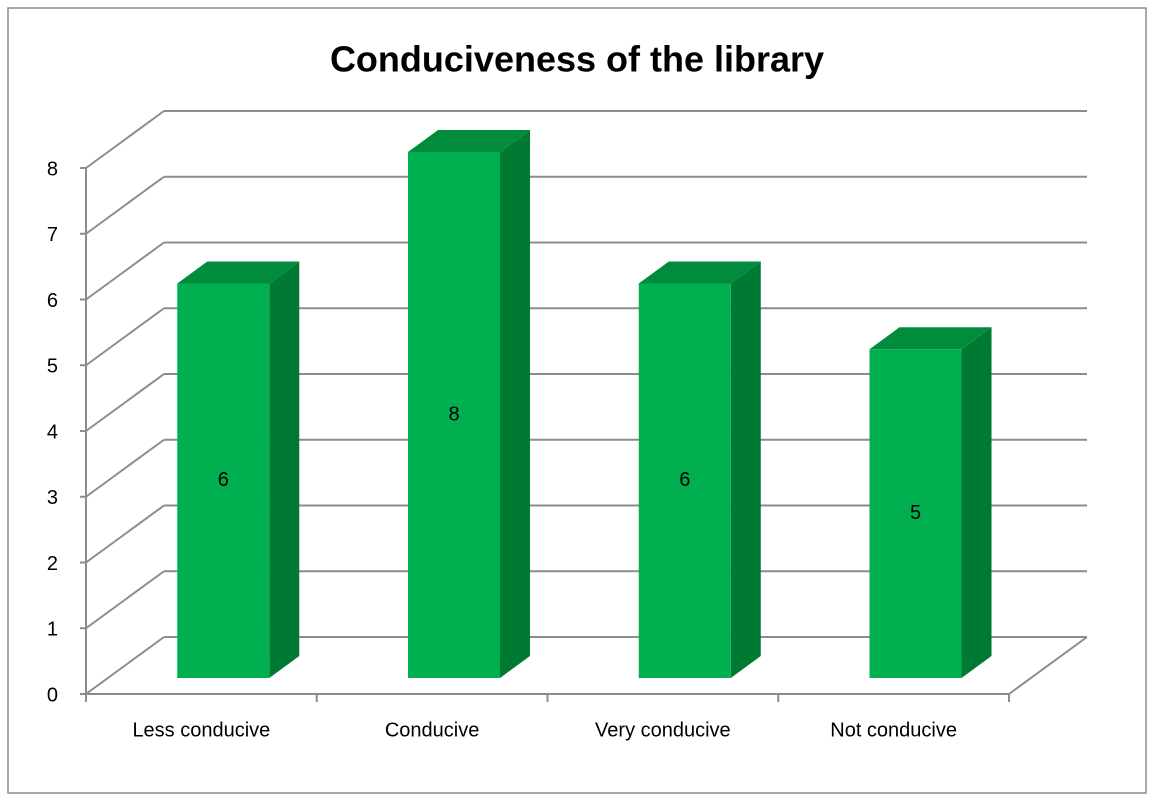 The image size is (1154, 801). What do you see at coordinates (52, 630) in the screenshot?
I see `y-tick-label: 1` at bounding box center [52, 630].